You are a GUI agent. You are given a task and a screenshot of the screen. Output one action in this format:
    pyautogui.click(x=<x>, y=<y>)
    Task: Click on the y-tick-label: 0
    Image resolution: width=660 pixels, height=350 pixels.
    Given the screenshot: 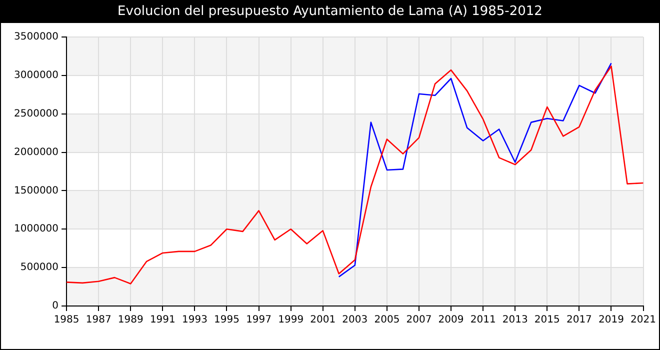 What is the action you would take?
    pyautogui.click(x=55, y=306)
    